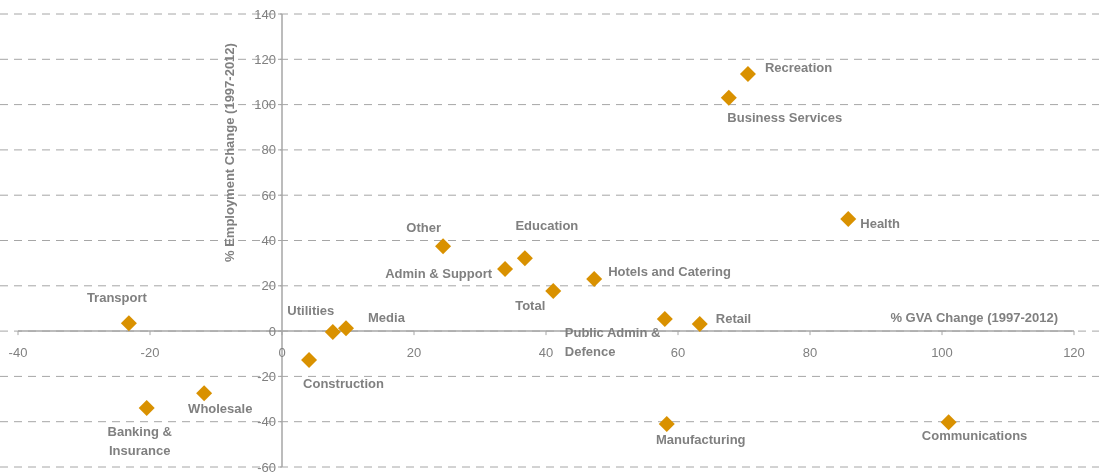 The image size is (1099, 473). What do you see at coordinates (139, 441) in the screenshot?
I see `annotation: Banking & Insurance` at bounding box center [139, 441].